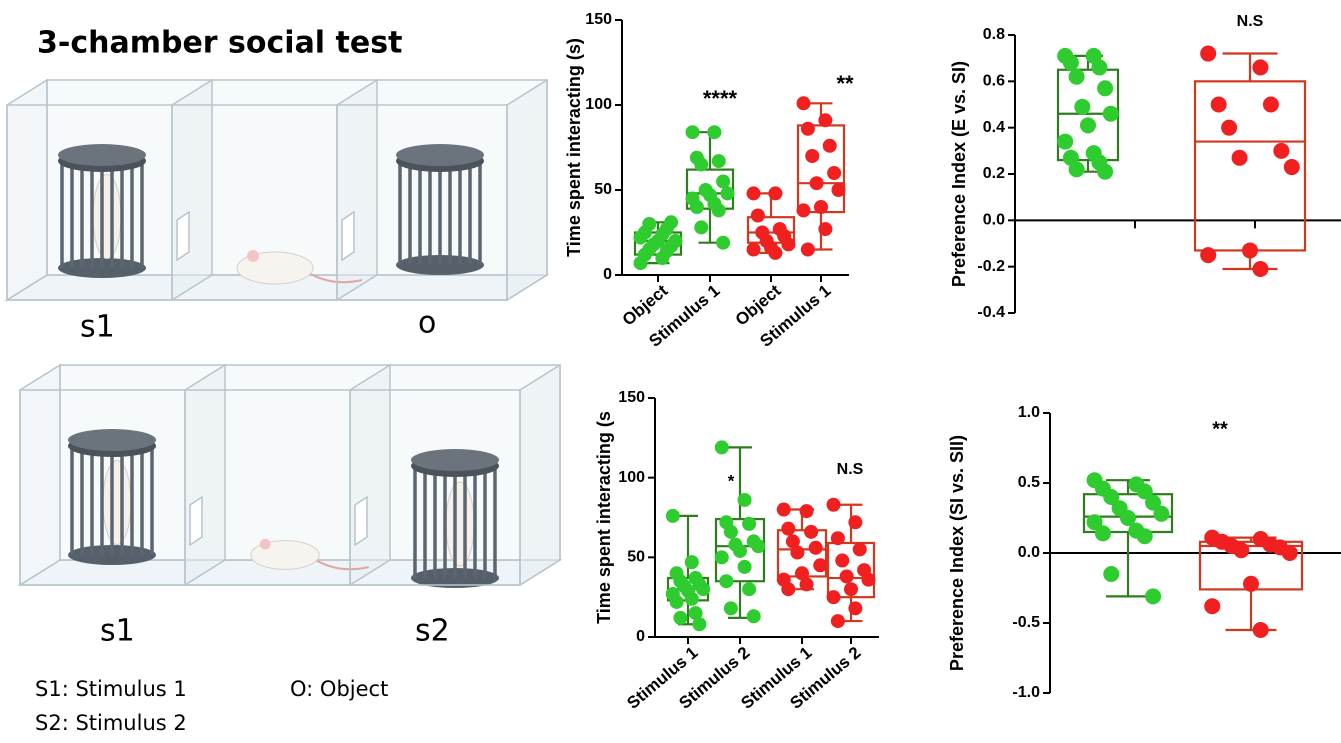 The height and width of the screenshot is (743, 1341). Describe the element at coordinates (740, 550) in the screenshot. I see `box` at that location.